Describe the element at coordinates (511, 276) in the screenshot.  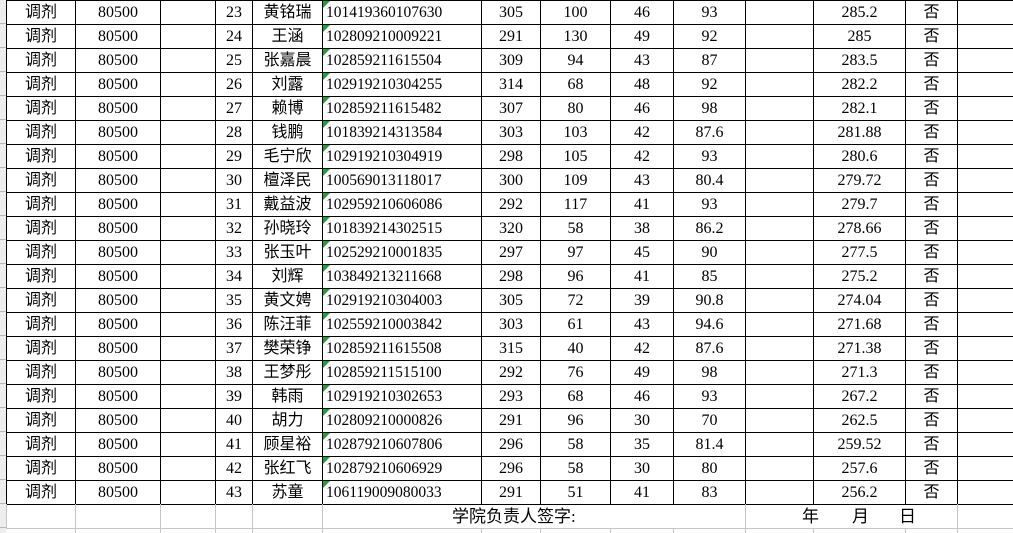
I see `cell-score-initial: 298` at that location.